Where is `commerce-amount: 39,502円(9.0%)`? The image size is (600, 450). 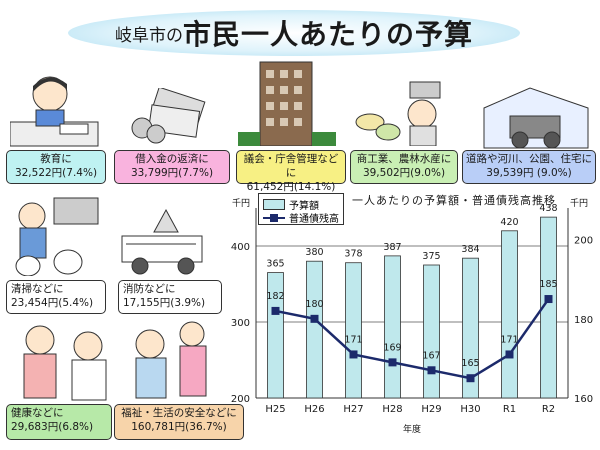 commerce-amount: 39,502円(9.0%) is located at coordinates (404, 173).